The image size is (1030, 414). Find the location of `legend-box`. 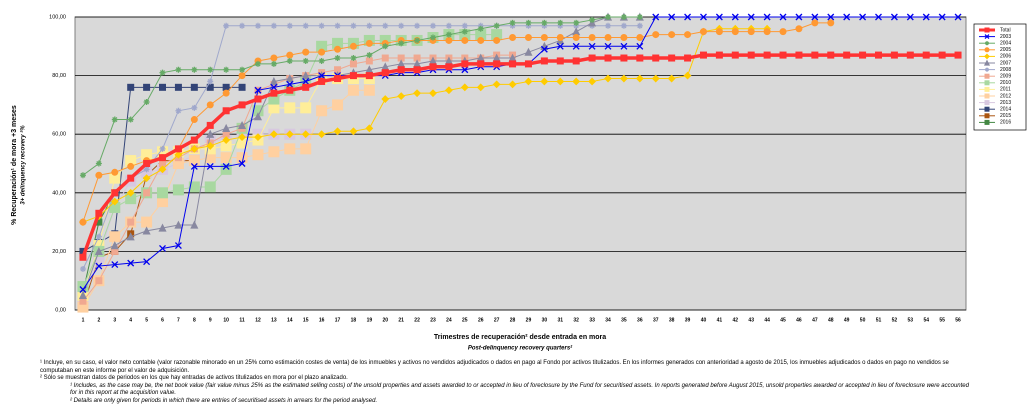

legend-box is located at coordinates (1000, 77).